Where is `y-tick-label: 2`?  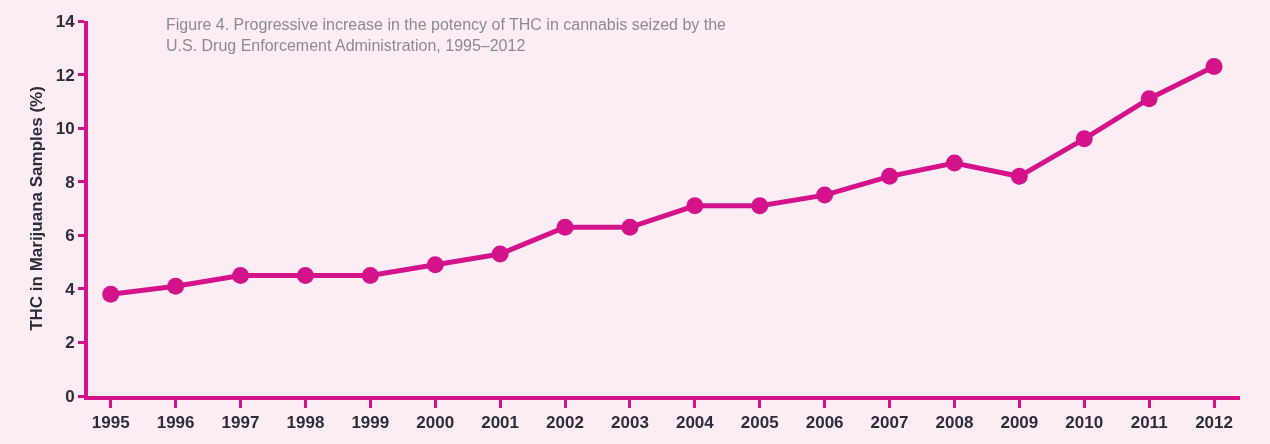
y-tick-label: 2 is located at coordinates (70, 343).